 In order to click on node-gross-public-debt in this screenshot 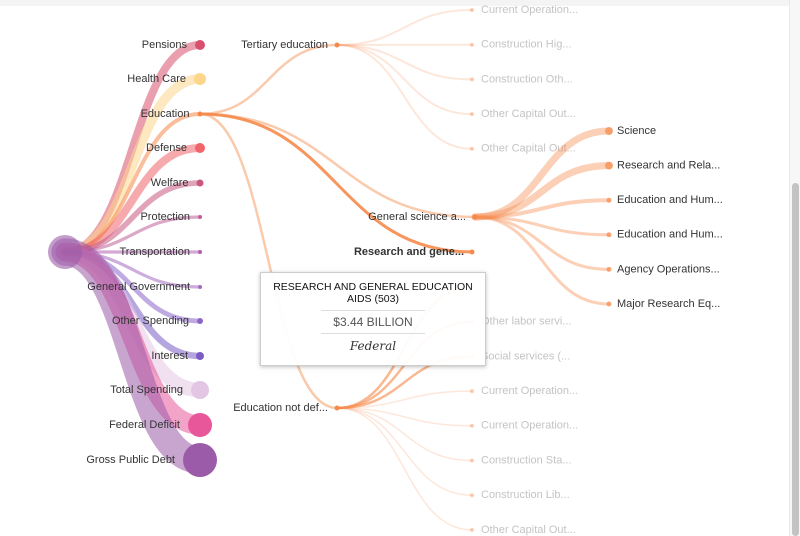, I will do `click(200, 460)`.